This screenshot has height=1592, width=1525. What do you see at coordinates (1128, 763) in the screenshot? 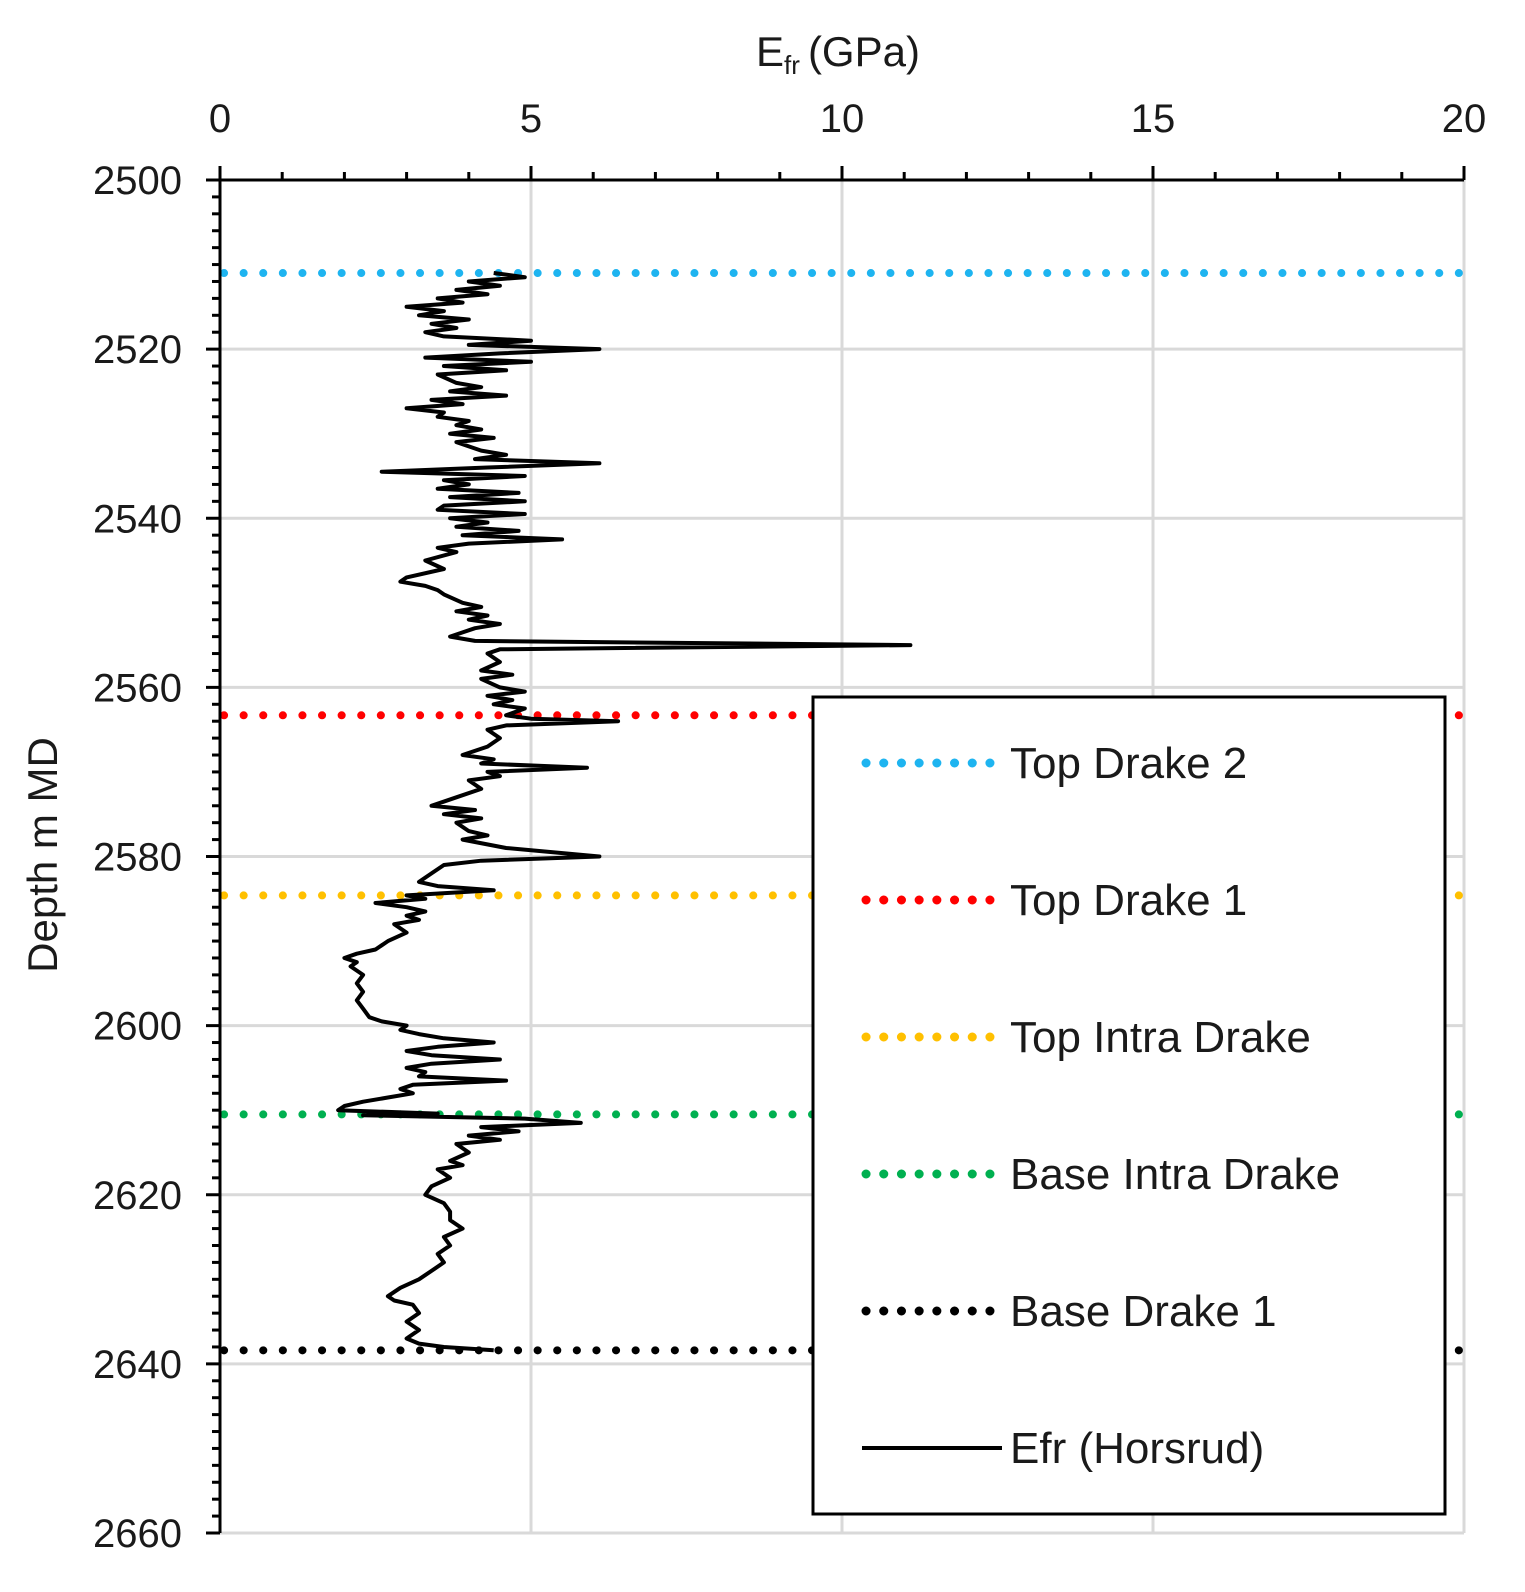
I see `legend-label: Top Drake 2` at bounding box center [1128, 763].